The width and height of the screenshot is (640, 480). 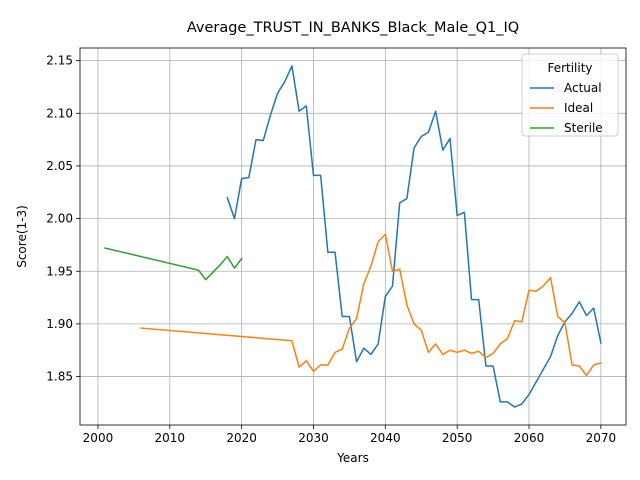 I want to click on legend: Fertility Actual Ideal Sterile, so click(x=570, y=95).